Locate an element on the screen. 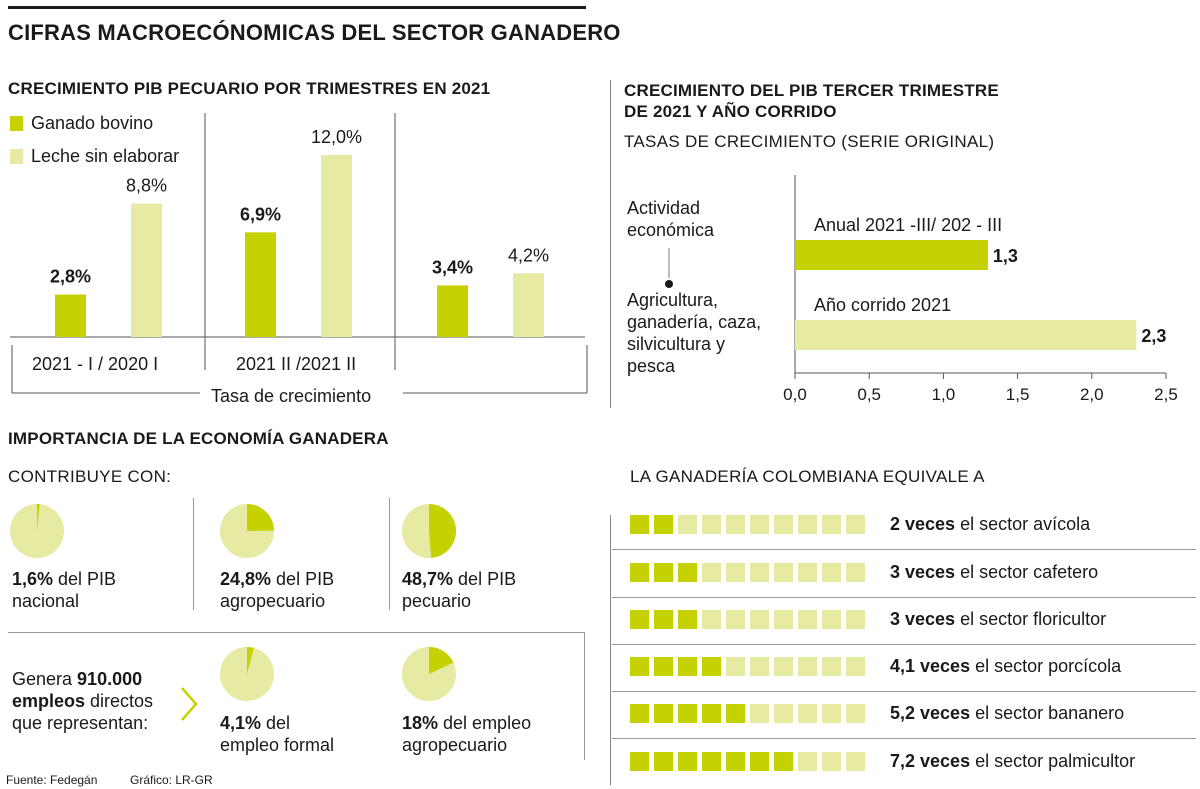 The height and width of the screenshot is (789, 1200). equivale-title: LA GANADERÍA COLOMBIANA EQUIVALE A is located at coordinates (807, 476).